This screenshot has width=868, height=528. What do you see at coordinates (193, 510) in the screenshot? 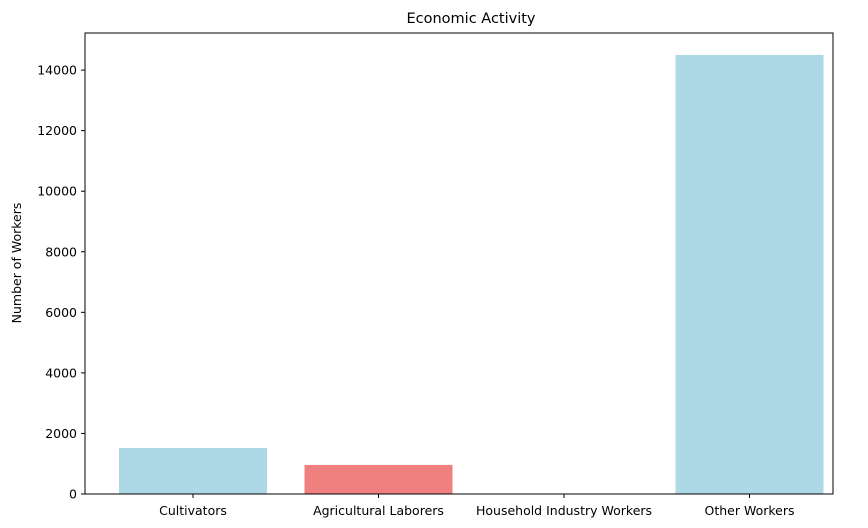
I see `x-tick-label: Cultivators` at bounding box center [193, 510].